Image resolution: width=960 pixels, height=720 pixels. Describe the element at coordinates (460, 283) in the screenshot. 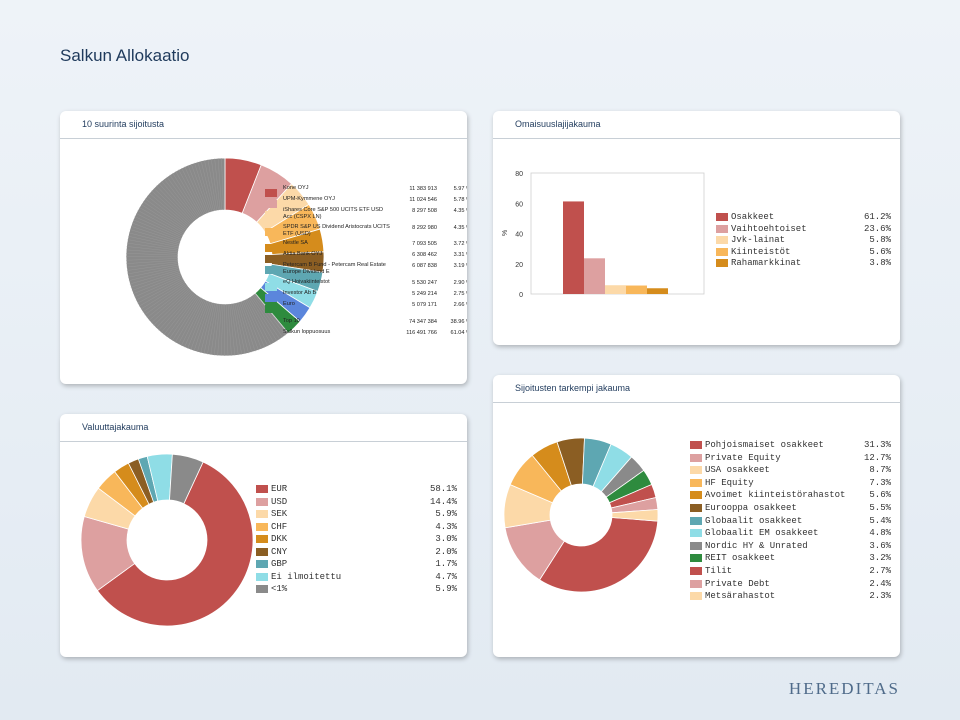

I see `legend-pct: 2.90 %` at that location.